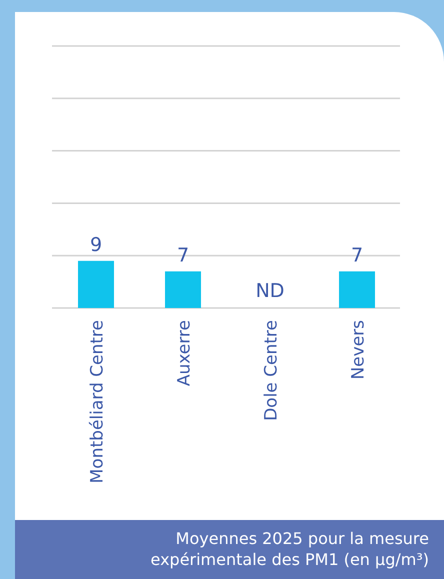 Image resolution: width=444 pixels, height=579 pixels. Describe the element at coordinates (289, 549) in the screenshot. I see `text: Moyennes 2025 pour la mesure expérimentale des PM1 (en µg/m³)` at that location.